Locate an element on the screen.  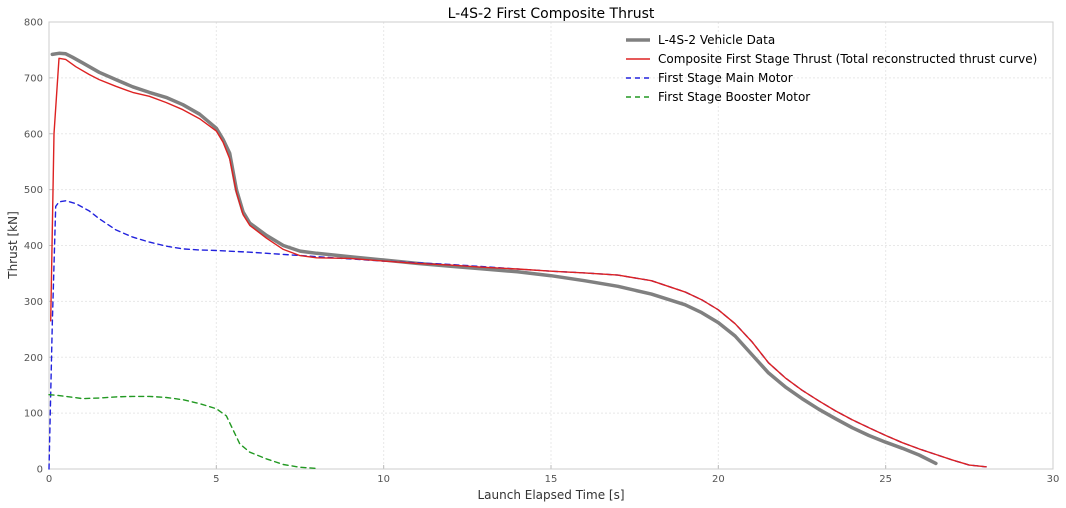
y-tick-label: 400 is located at coordinates (33, 246).